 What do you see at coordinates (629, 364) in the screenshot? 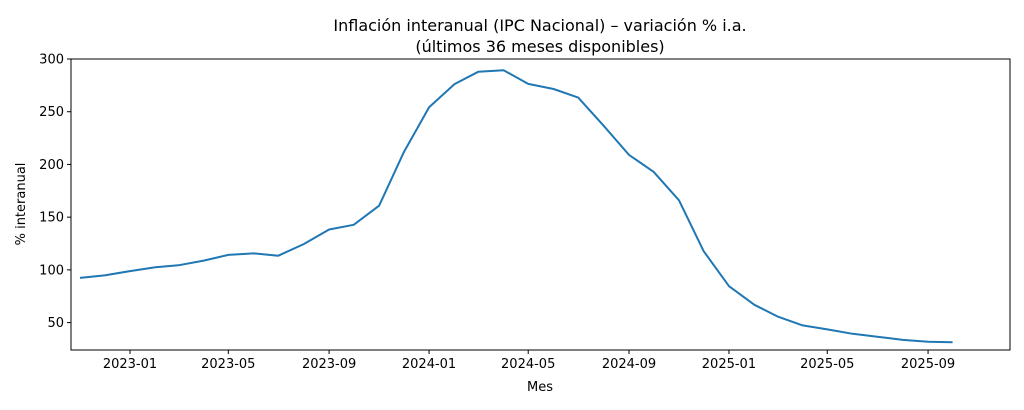
I see `x-tick-label: 2024-09` at bounding box center [629, 364].